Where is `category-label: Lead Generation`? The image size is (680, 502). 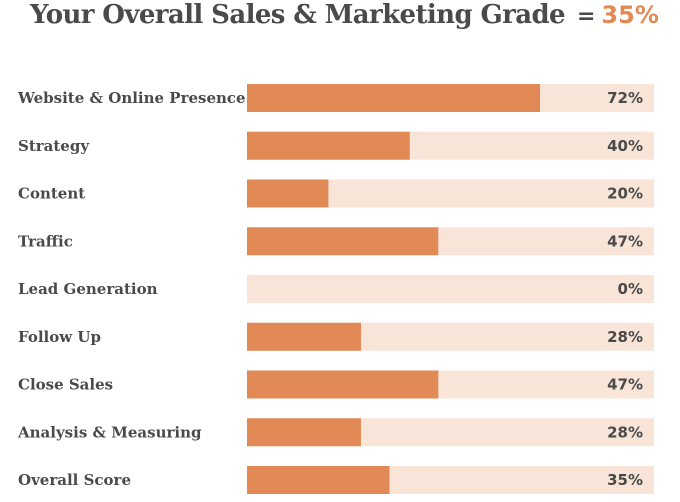
category-label: Lead Generation is located at coordinates (88, 289).